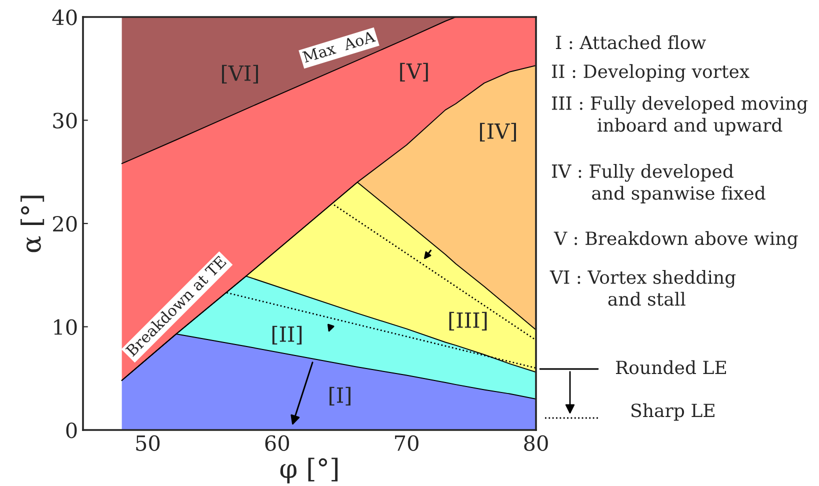 This screenshot has height=486, width=819. Describe the element at coordinates (414, 72) in the screenshot. I see `annotation: [V]` at that location.